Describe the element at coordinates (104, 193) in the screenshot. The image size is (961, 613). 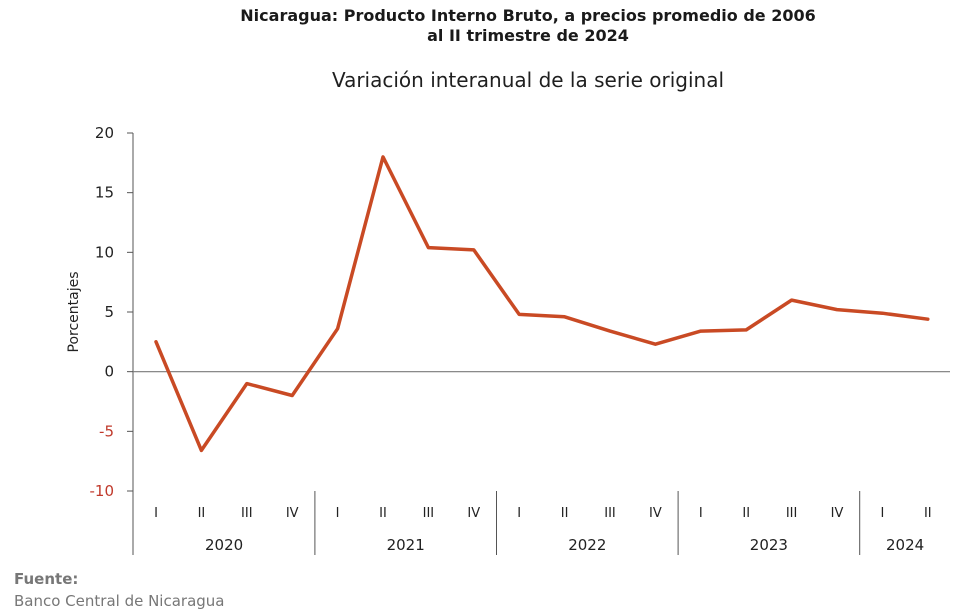
I see `y-tick-label: 15` at that location.